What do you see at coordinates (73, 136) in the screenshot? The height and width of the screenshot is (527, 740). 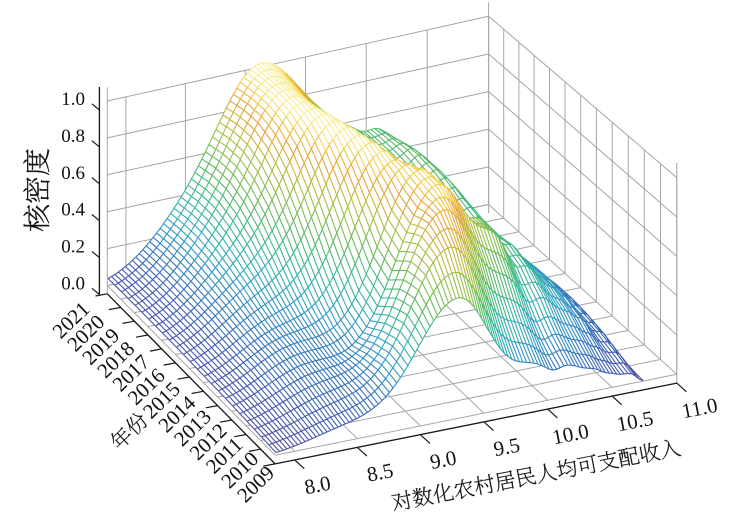 I see `svg-text: 0.8` at bounding box center [73, 136].